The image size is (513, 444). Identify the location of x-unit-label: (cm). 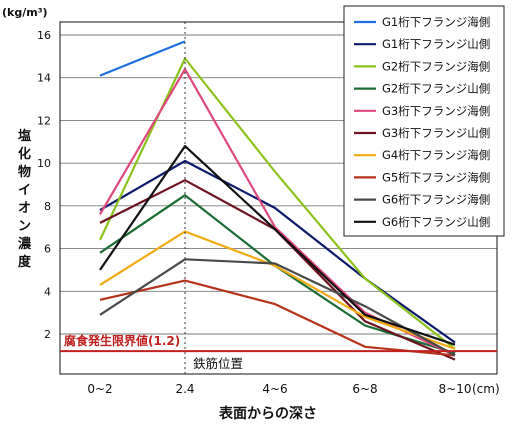
(486, 389).